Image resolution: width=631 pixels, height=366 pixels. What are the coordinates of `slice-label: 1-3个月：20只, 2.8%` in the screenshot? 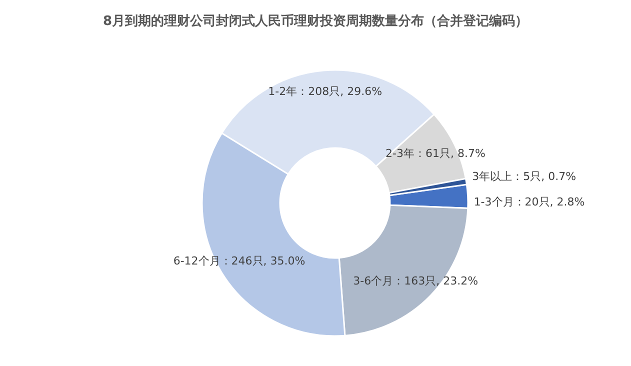 It's located at (529, 202).